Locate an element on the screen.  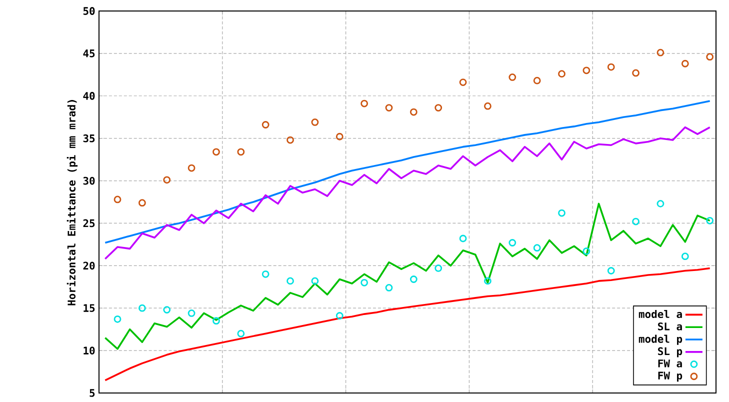
legend-label: model p is located at coordinates (660, 339).